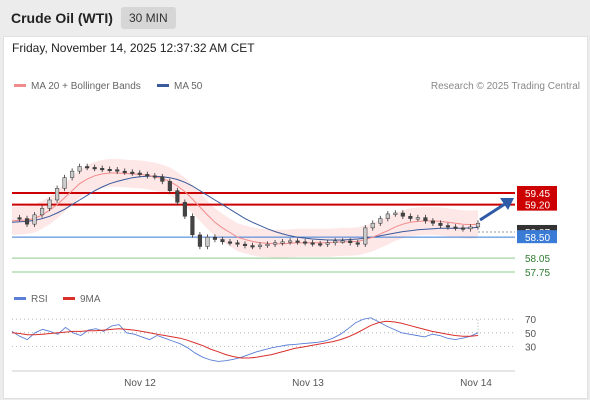 This screenshot has height=400, width=590. What do you see at coordinates (537, 273) in the screenshot?
I see `level-label-57.75: 57.75` at bounding box center [537, 273].